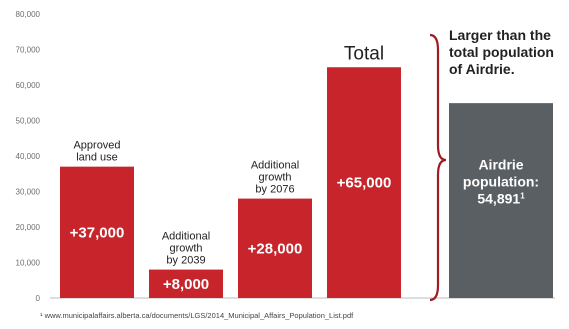  What do you see at coordinates (482, 69) in the screenshot?
I see `annotation-line: of Airdrie.` at bounding box center [482, 69].